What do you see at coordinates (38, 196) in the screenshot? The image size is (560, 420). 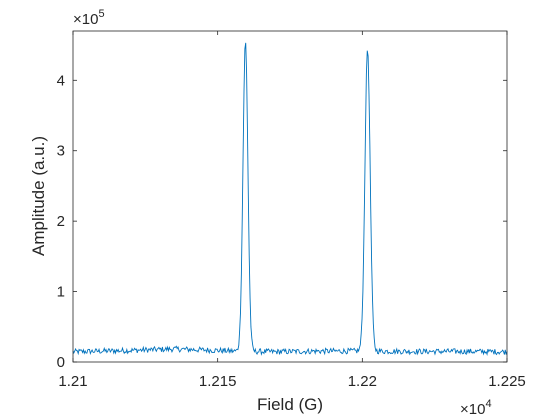 I see `y-axis-label: Amplitude (a.u.)` at bounding box center [38, 196].